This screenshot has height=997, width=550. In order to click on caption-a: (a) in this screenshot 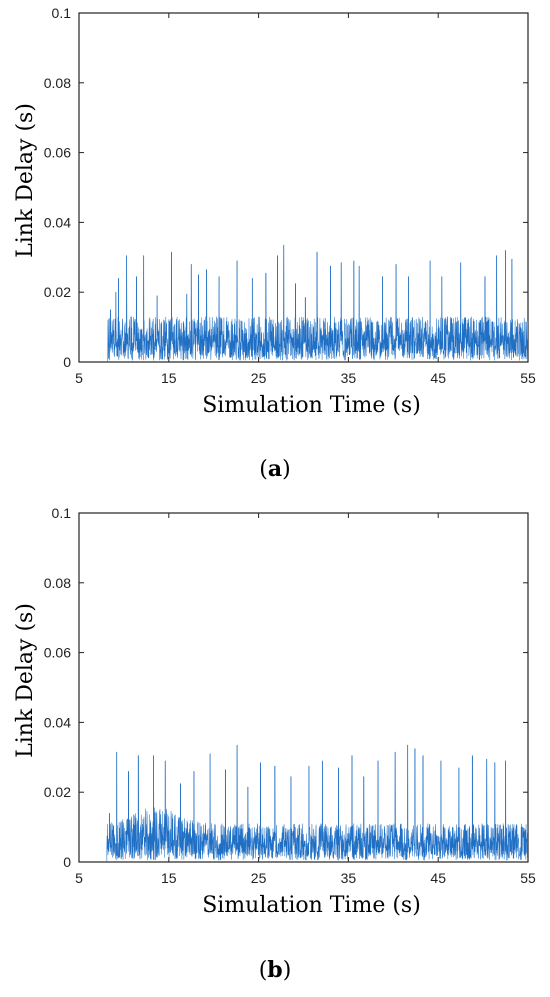, I will do `click(275, 469)`.